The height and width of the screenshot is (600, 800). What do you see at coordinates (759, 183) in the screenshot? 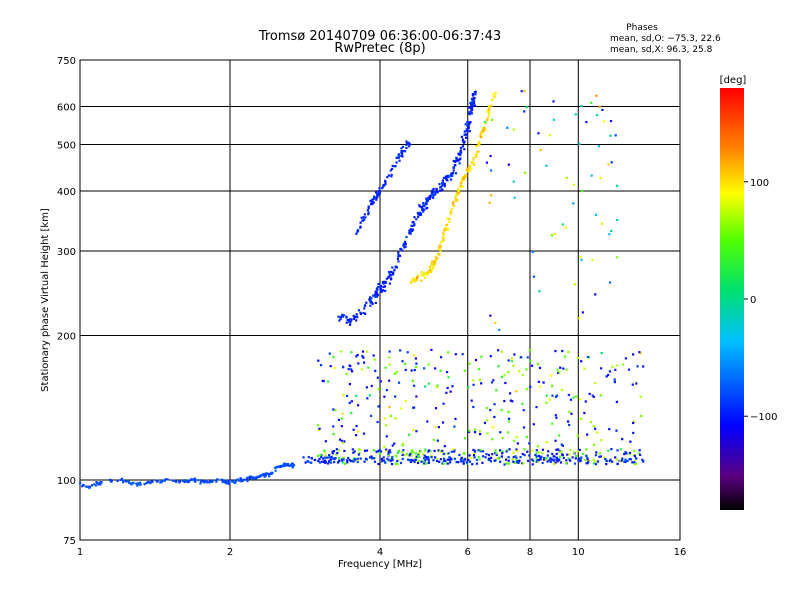
I see `colorbar-tick-label: 100` at bounding box center [759, 183].